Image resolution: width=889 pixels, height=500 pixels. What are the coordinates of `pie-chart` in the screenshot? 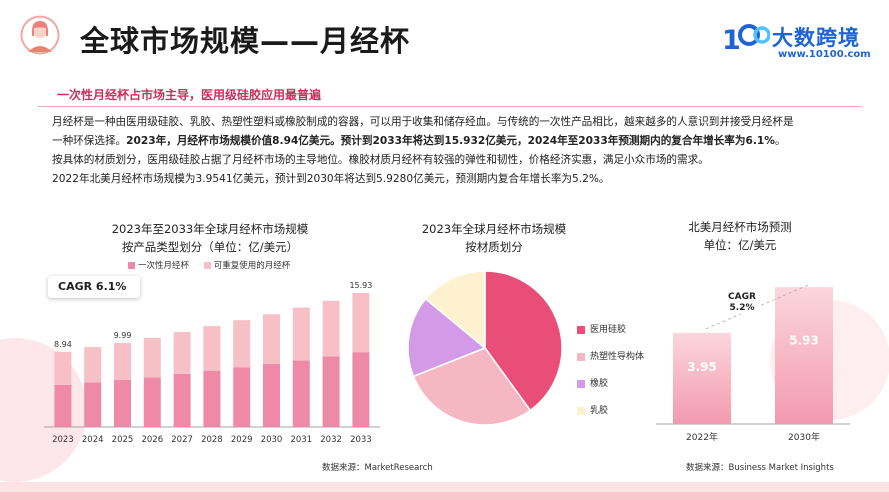 It's located at (485, 348).